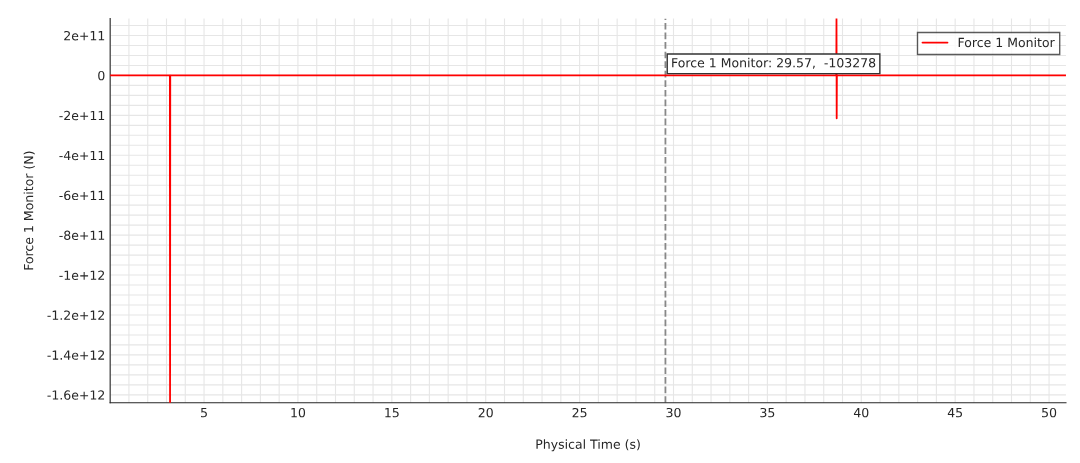 This screenshot has width=1080, height=463. I want to click on x-tick-label: 10, so click(298, 412).